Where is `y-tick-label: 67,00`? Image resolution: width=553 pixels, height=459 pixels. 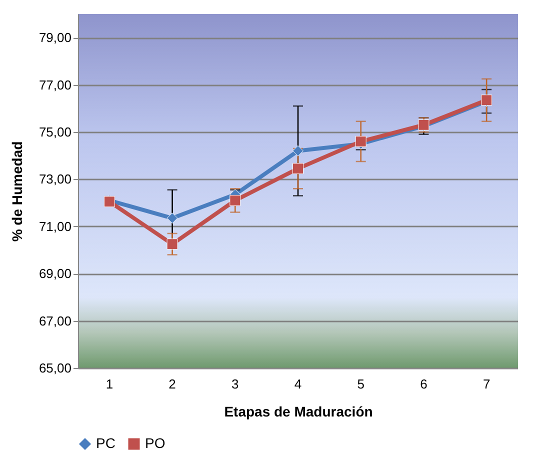
y-tick-label: 67,00 is located at coordinates (55, 320).